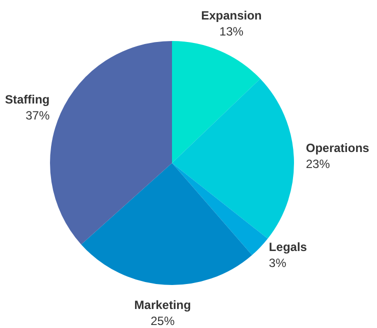  I want to click on slice-label: Staffing, so click(27, 99).